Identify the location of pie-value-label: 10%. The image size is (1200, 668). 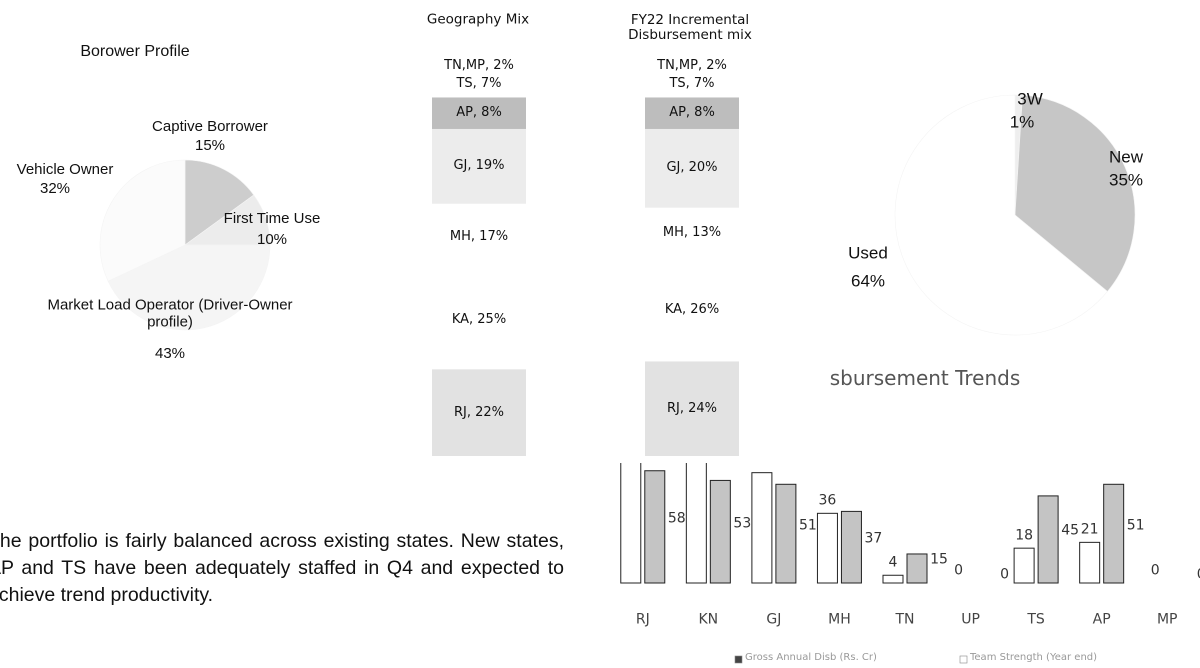
(272, 239).